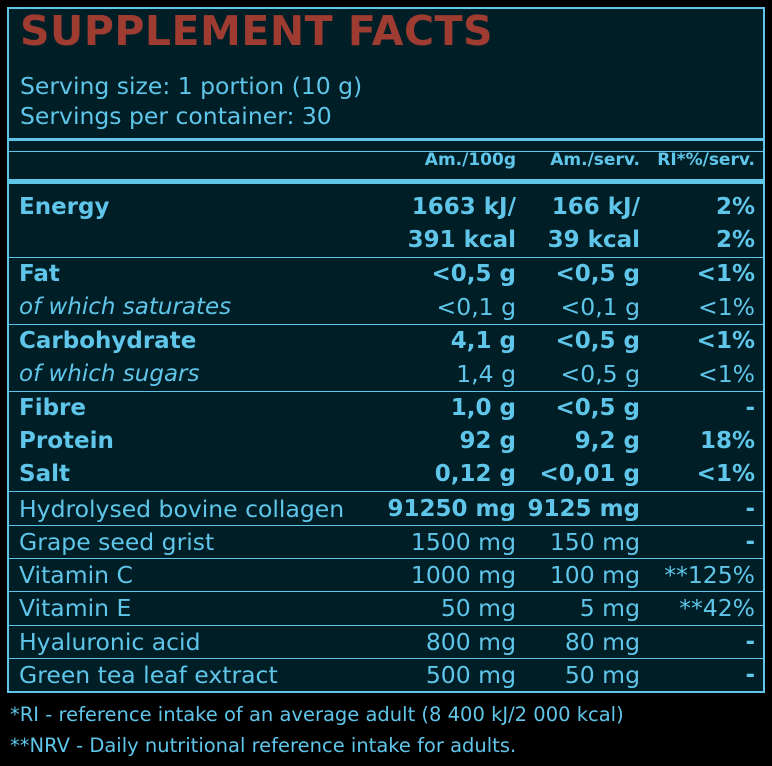 The image size is (772, 766). Describe the element at coordinates (64, 206) in the screenshot. I see `row-label: Energy` at that location.